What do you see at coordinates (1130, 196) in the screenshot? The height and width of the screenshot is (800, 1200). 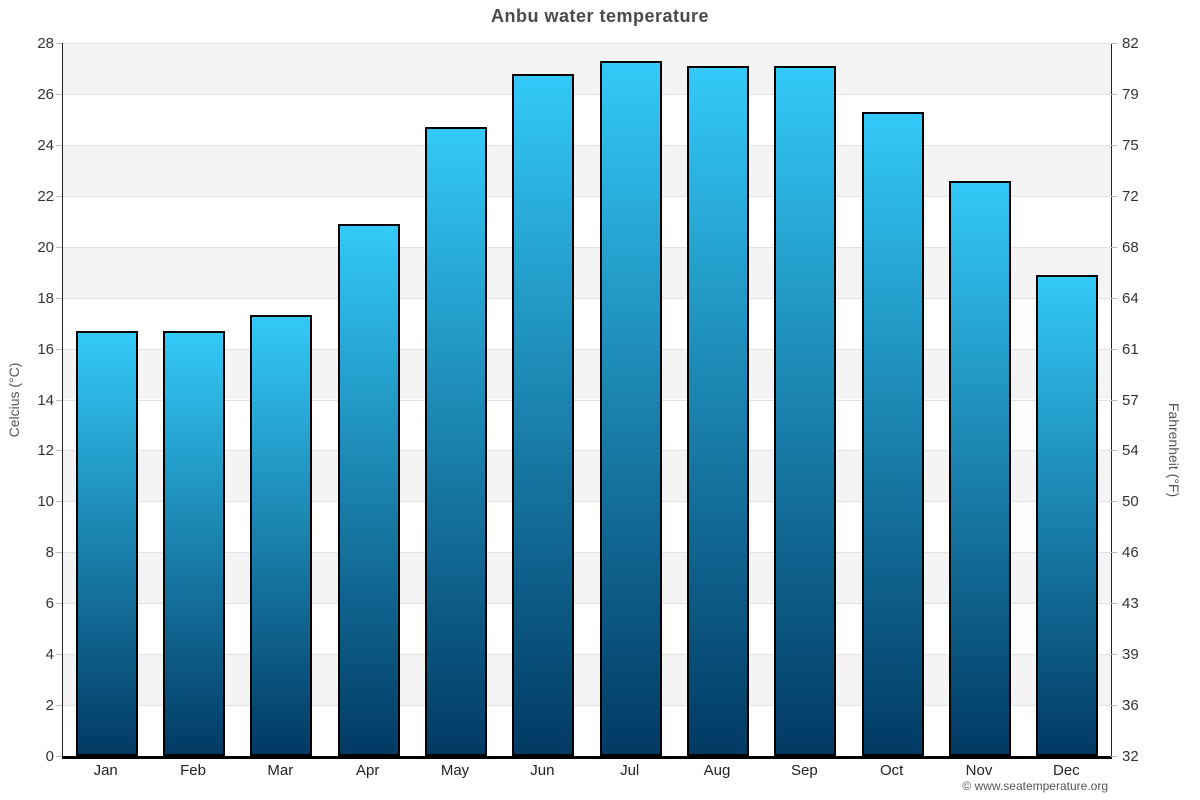 I see `right-axis-tick-label: 72` at bounding box center [1130, 196].